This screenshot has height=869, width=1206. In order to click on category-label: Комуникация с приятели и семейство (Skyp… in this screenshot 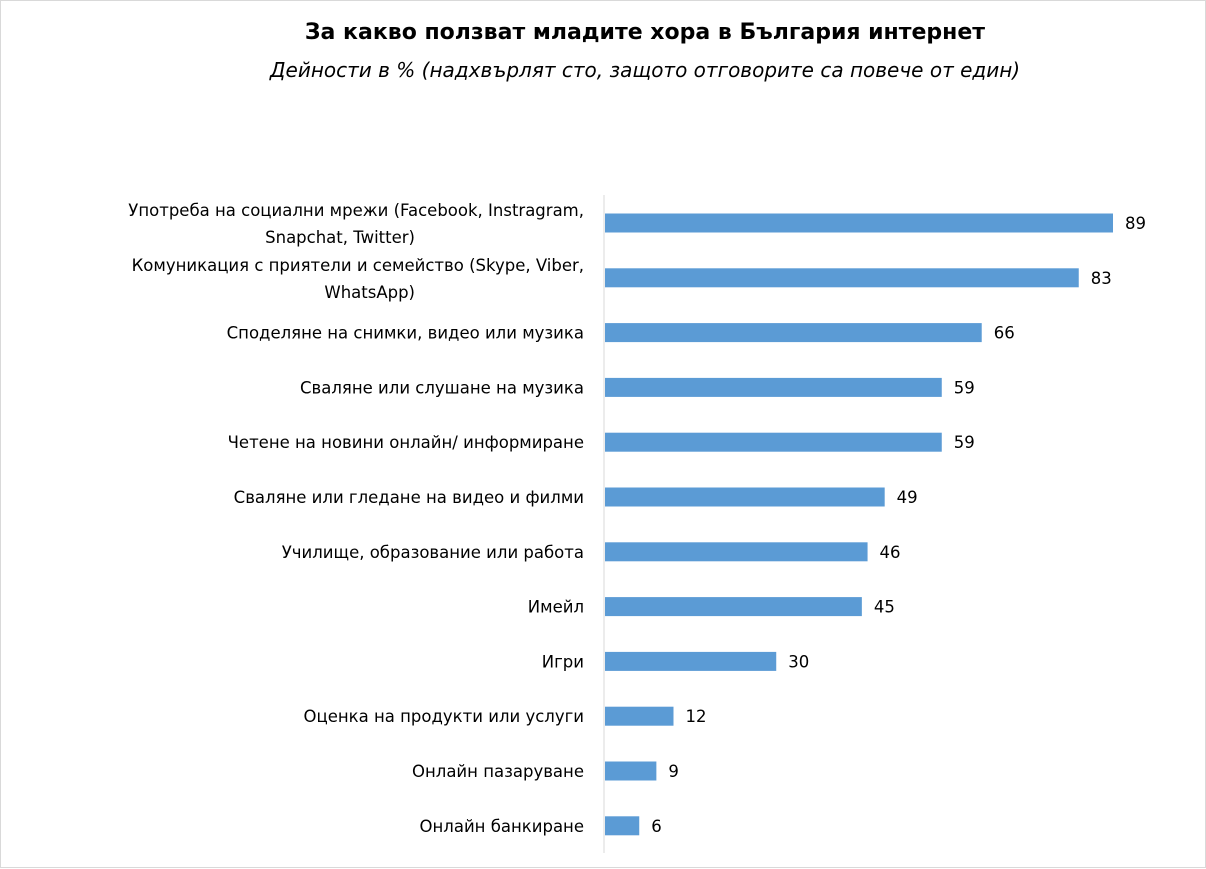, I will do `click(358, 279)`.